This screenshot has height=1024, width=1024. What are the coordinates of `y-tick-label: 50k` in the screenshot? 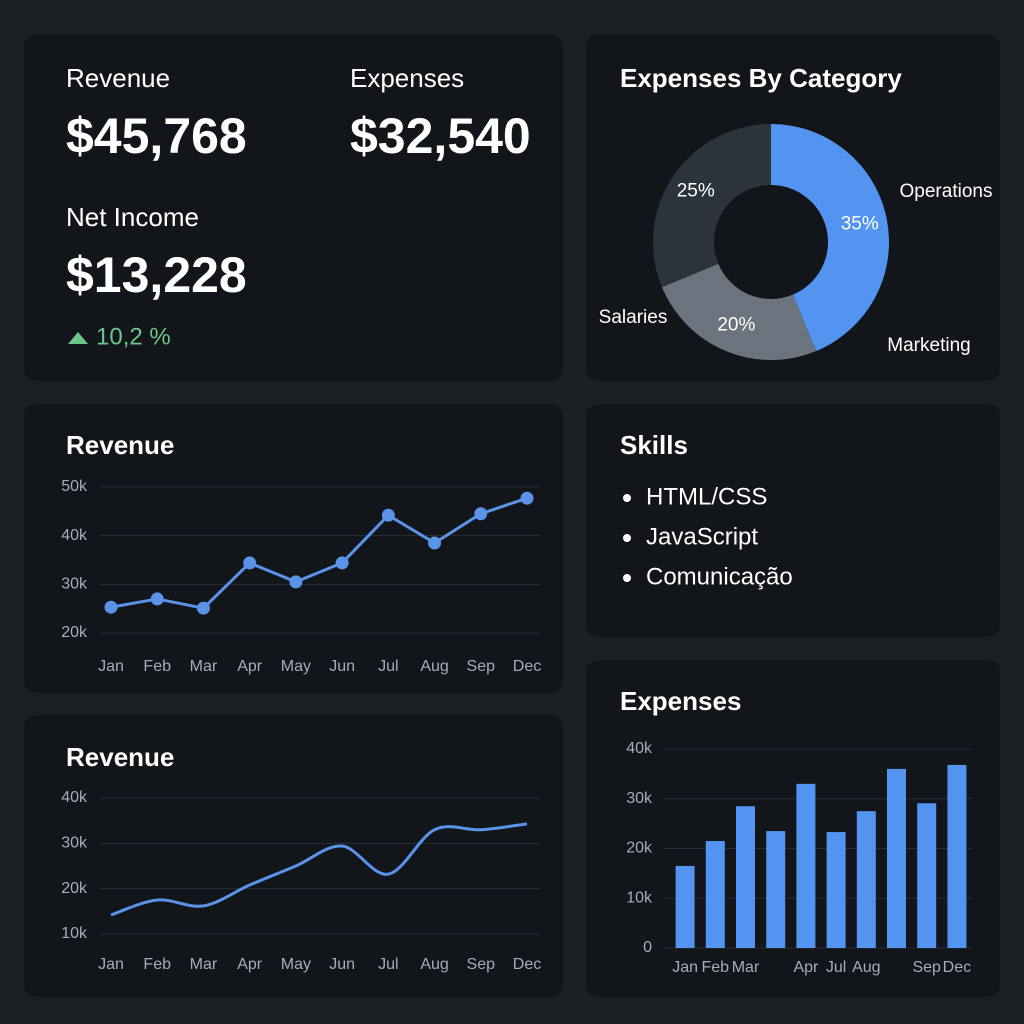 It's located at (74, 486).